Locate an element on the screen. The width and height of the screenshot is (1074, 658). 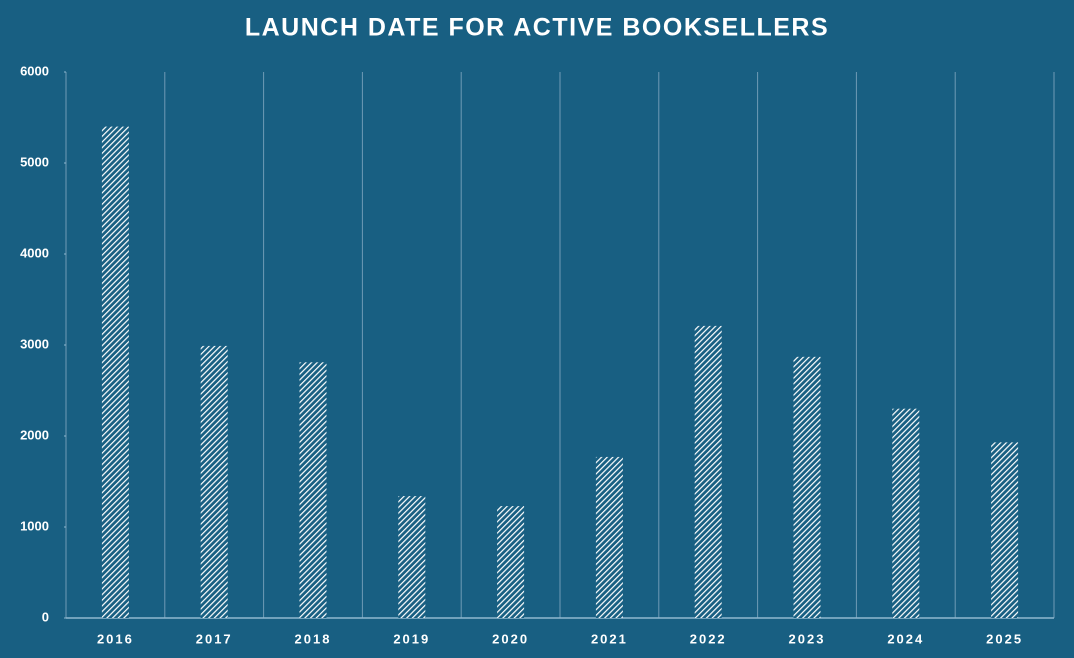
y-tick-label: 1000 is located at coordinates (34, 525).